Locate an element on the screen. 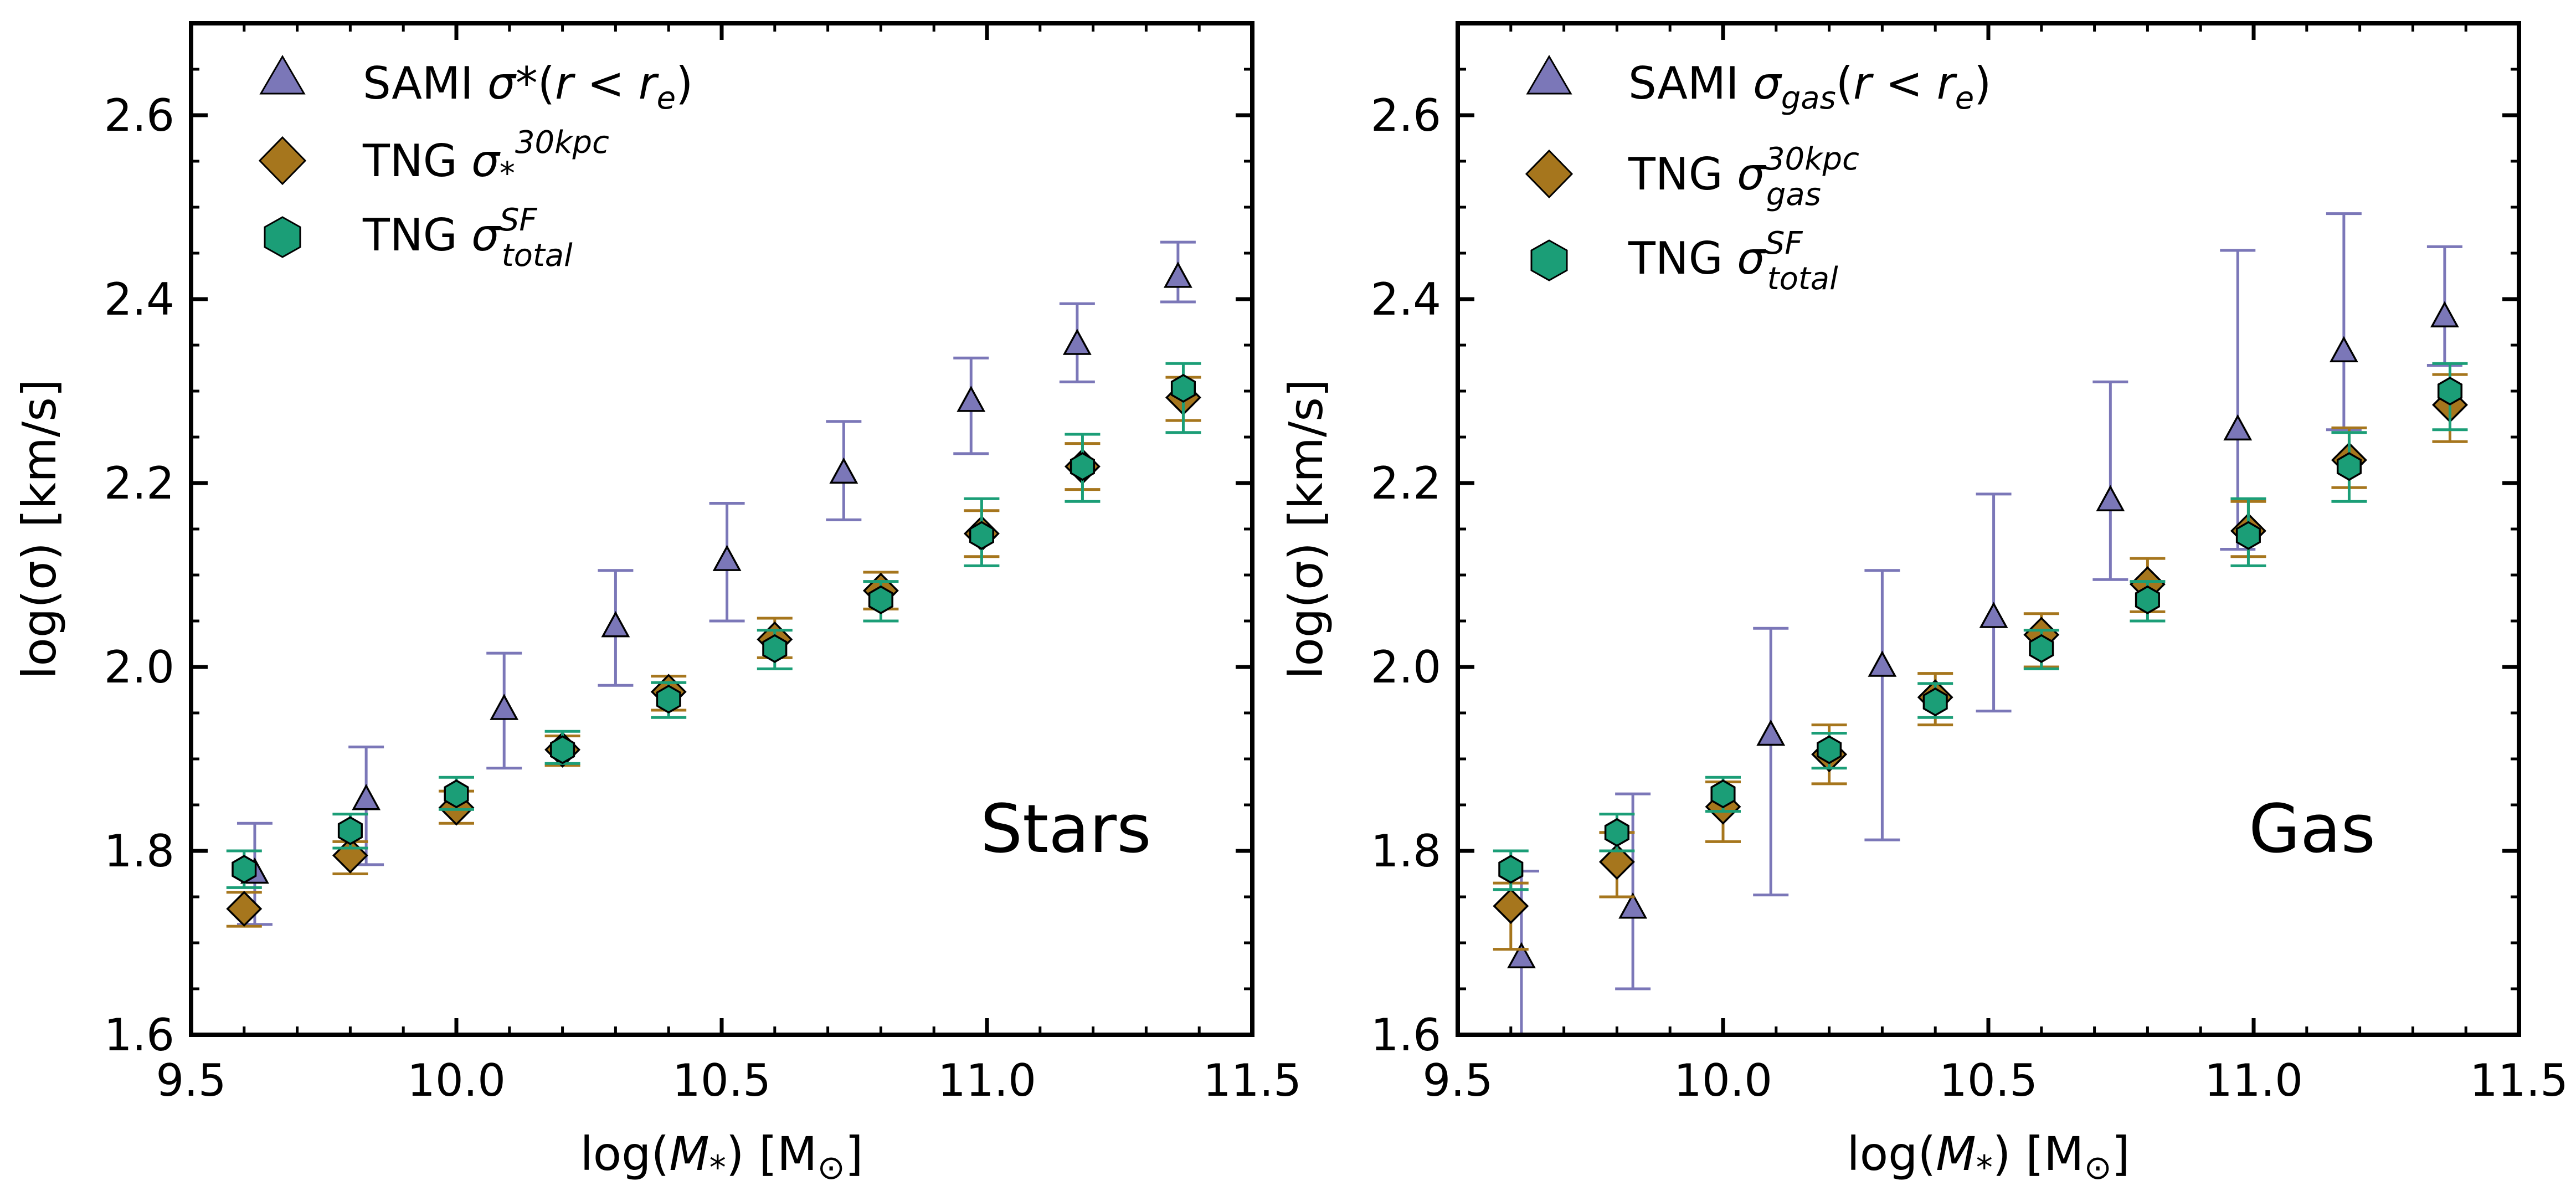 This screenshot has width=2576, height=1191. stars-y-axis-label: log(σ) [km/s] is located at coordinates (39, 529).